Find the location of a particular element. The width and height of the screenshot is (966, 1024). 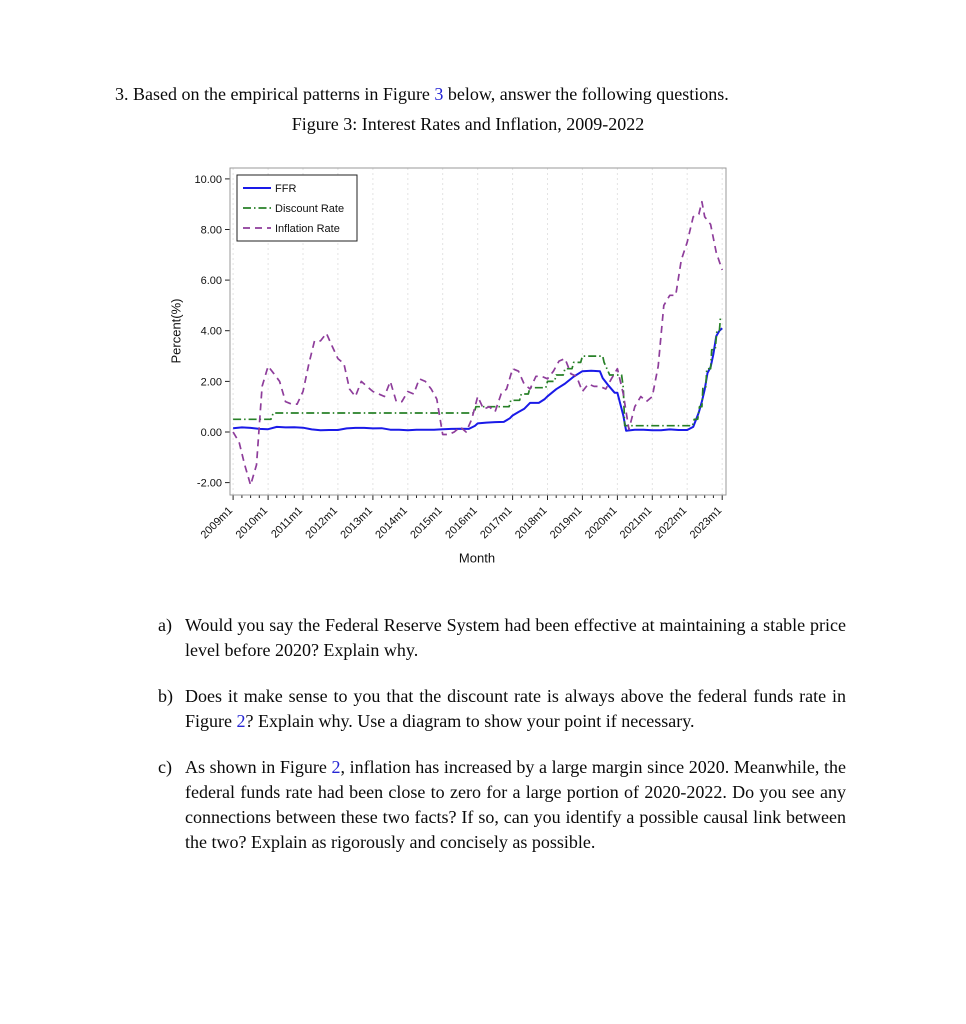

x-axis-label: Month is located at coordinates (477, 558).